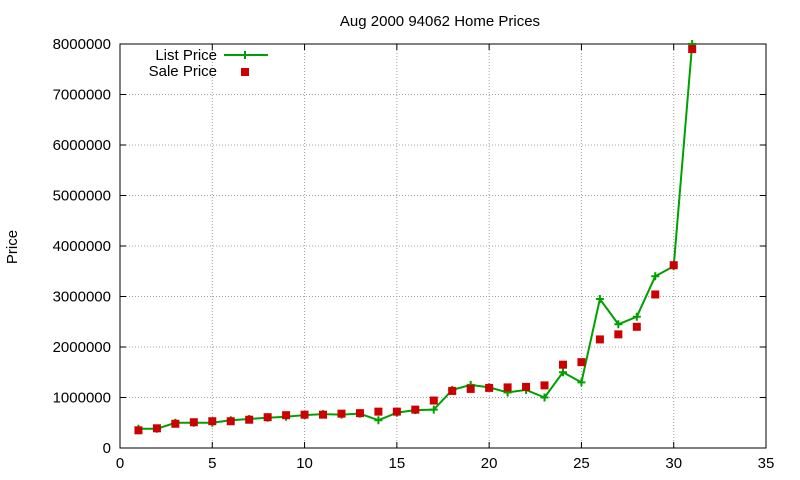  What do you see at coordinates (183, 71) in the screenshot?
I see `legend-label-sale-price: Sale Price` at bounding box center [183, 71].